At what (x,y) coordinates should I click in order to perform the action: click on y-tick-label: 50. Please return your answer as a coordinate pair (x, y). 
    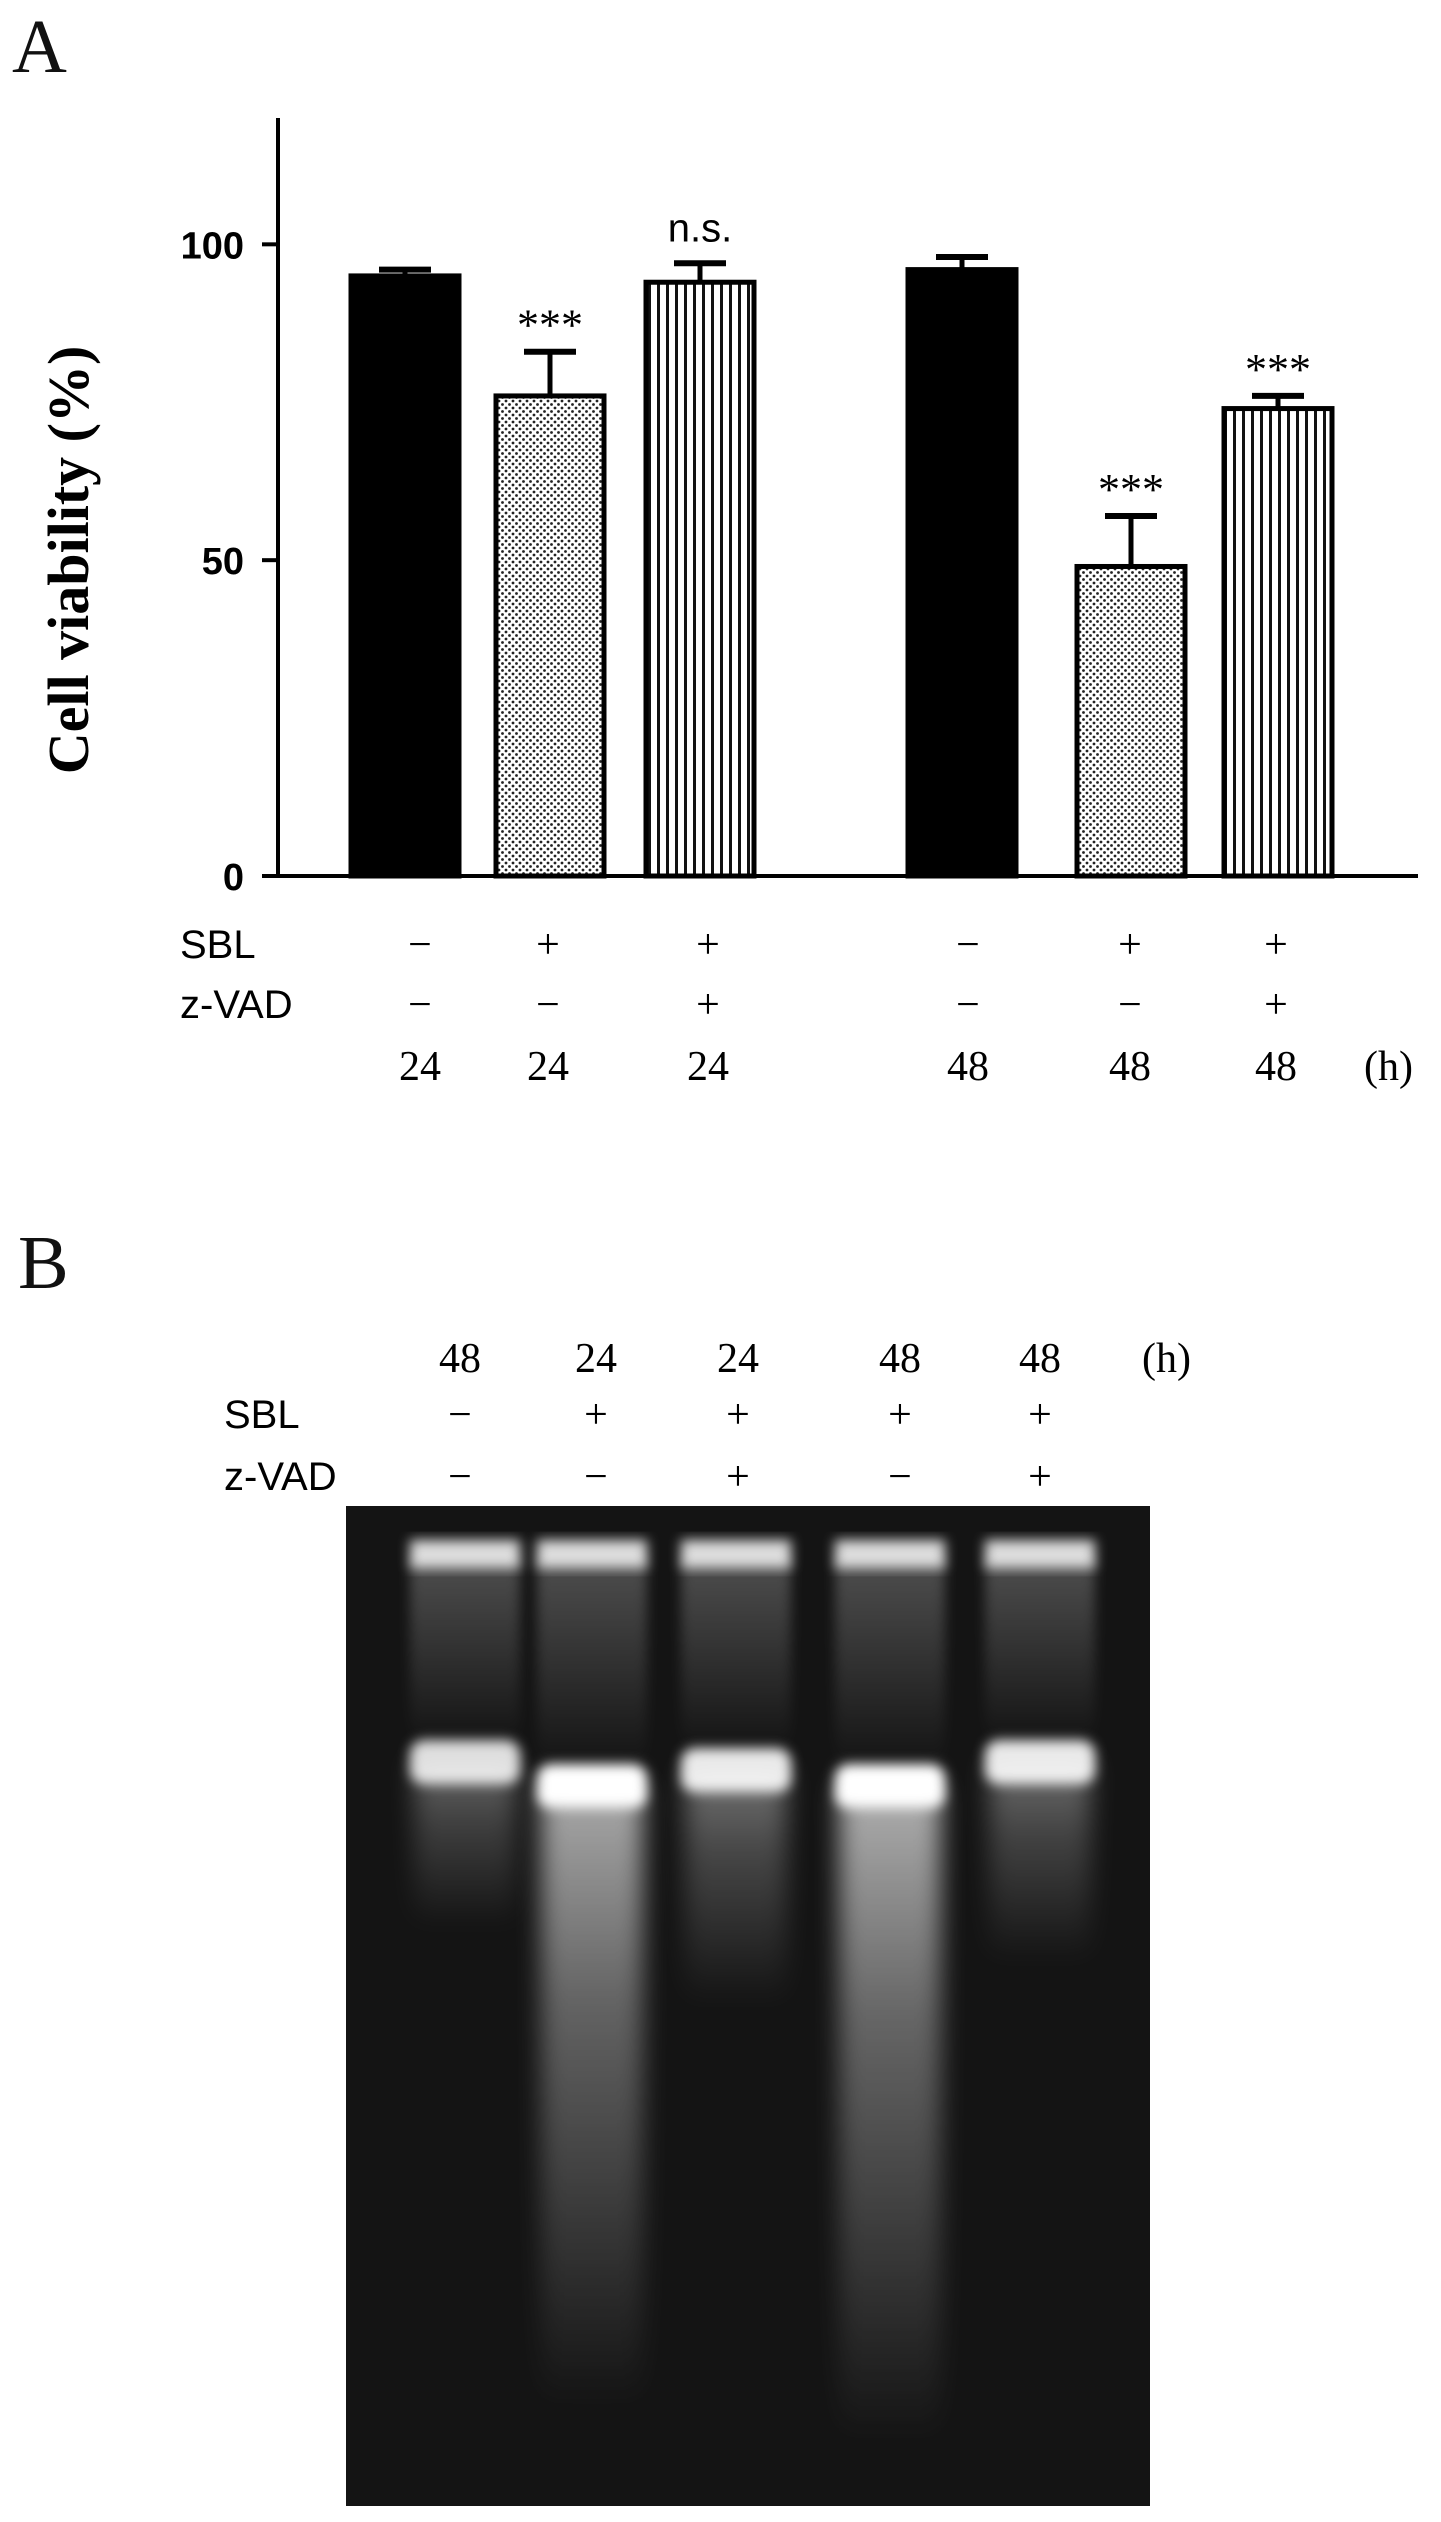
    Looking at the image, I should click on (223, 562).